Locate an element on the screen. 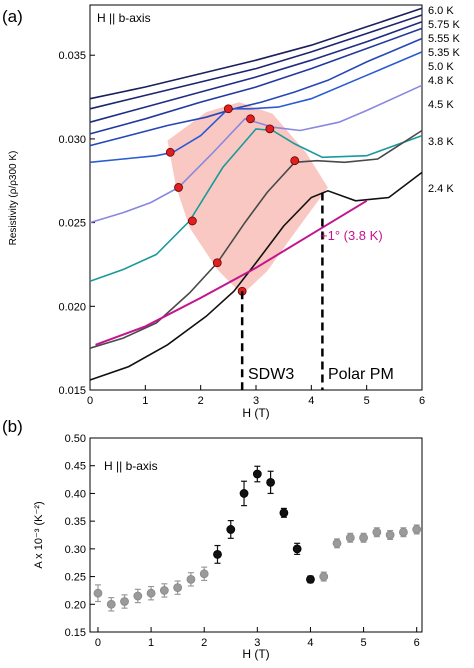 This screenshot has height=668, width=474. y-tick-label-b: 0.15 is located at coordinates (75, 633).